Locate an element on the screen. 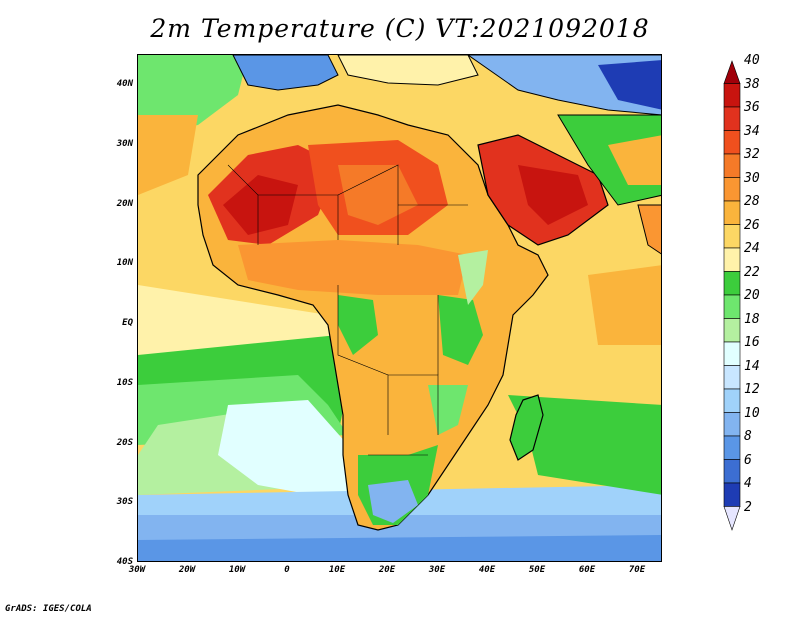  indian-warm-patch is located at coordinates (624, 305).